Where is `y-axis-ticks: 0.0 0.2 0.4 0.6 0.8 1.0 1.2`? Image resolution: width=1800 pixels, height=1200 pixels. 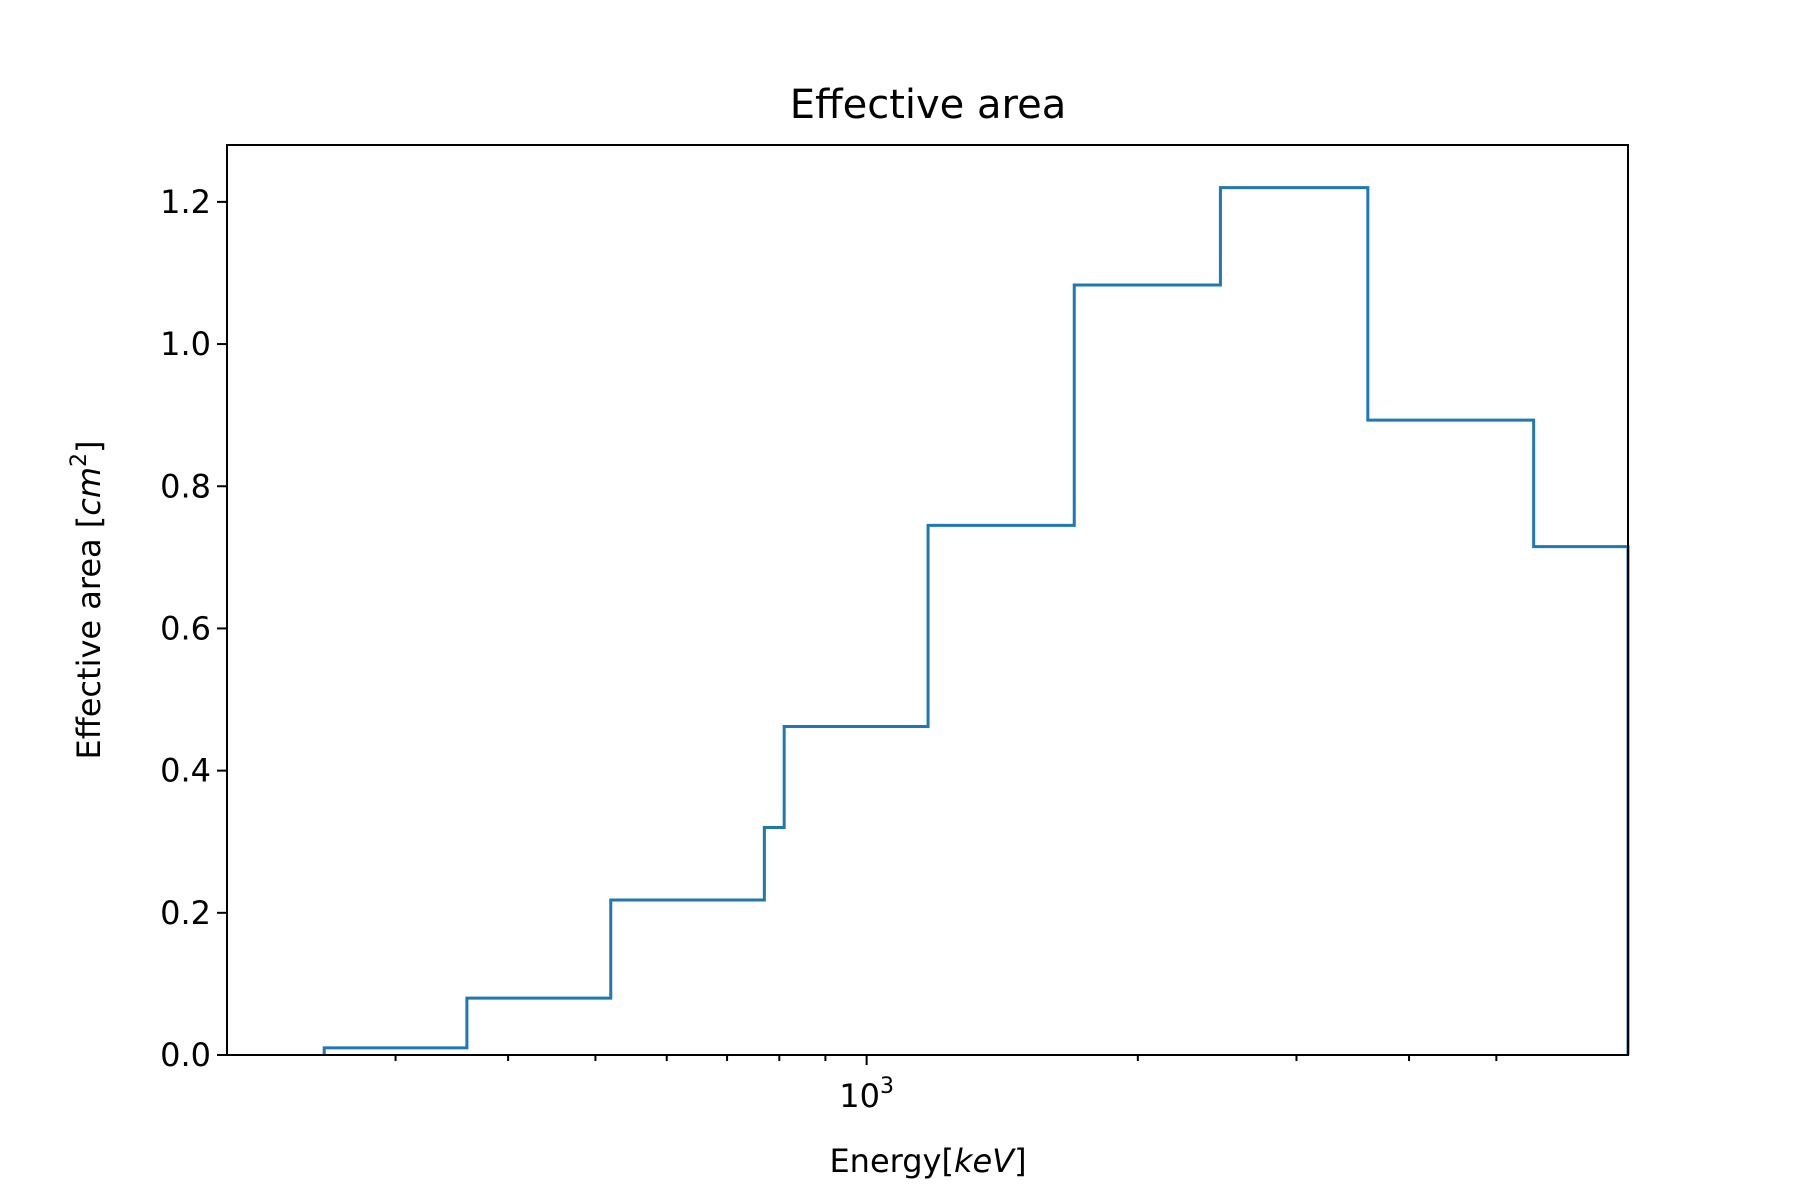 y-axis-ticks: 0.0 0.2 0.4 0.6 0.8 1.0 1.2 is located at coordinates (193, 628).